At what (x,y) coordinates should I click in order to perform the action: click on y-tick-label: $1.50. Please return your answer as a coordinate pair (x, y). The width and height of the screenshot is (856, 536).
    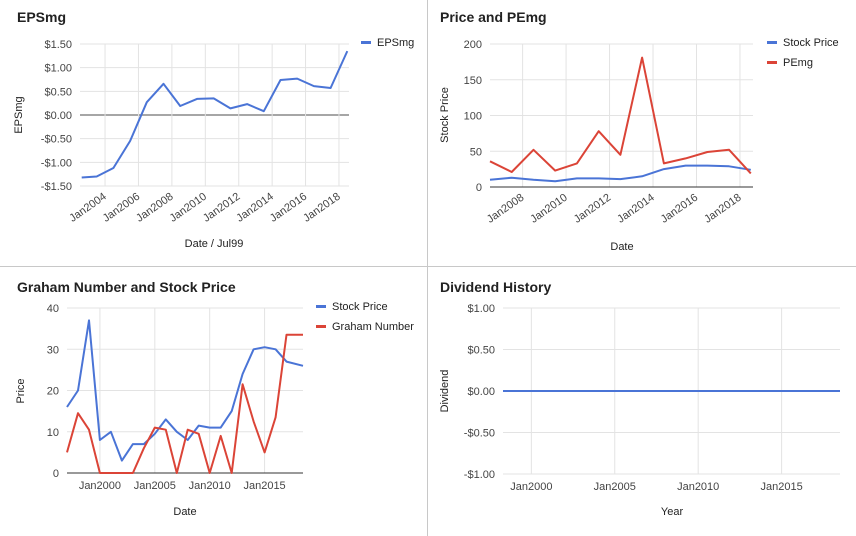
    Looking at the image, I should click on (58, 45).